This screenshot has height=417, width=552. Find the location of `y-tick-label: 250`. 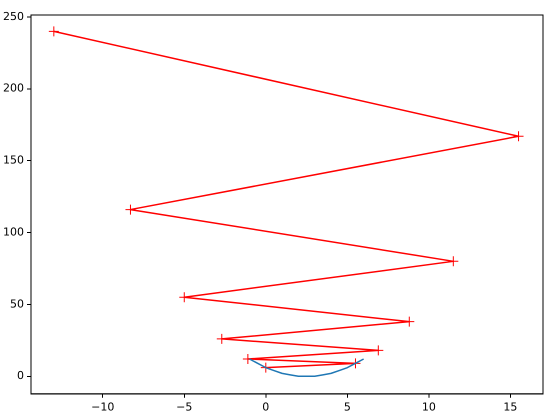

y-tick-label: 250 is located at coordinates (13, 16).